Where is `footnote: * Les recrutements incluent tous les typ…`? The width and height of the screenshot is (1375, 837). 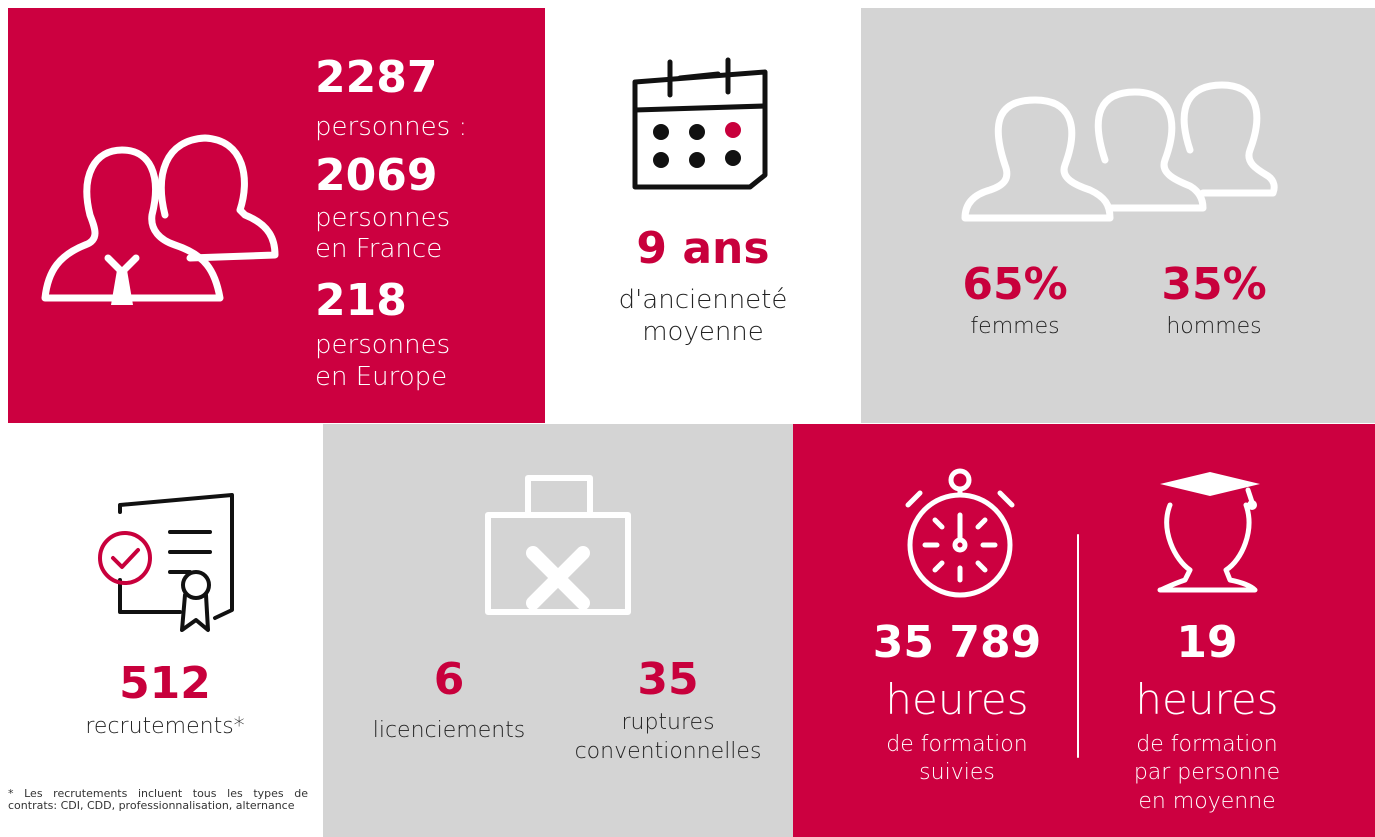
footnote: * Les recrutements incluent tous les typ… is located at coordinates (158, 799).